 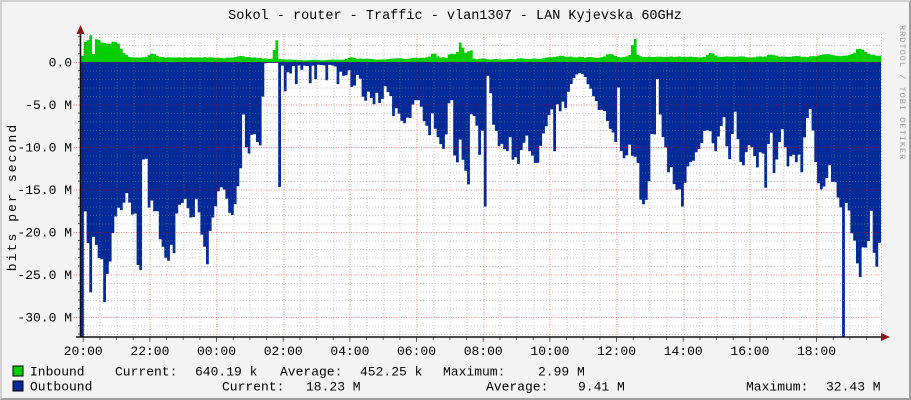 I want to click on svg-text: 10:00, so click(x=549, y=351).